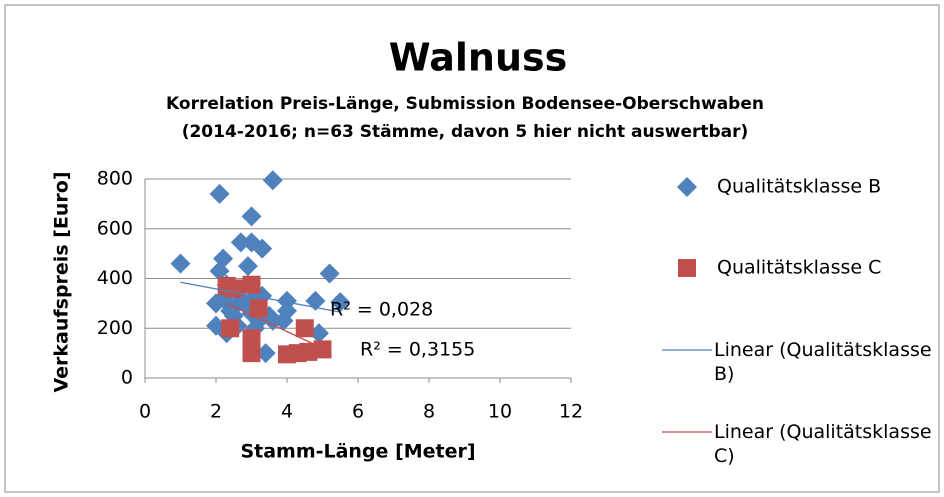 The image size is (944, 497). I want to click on y-tick-label: 600, so click(115, 228).